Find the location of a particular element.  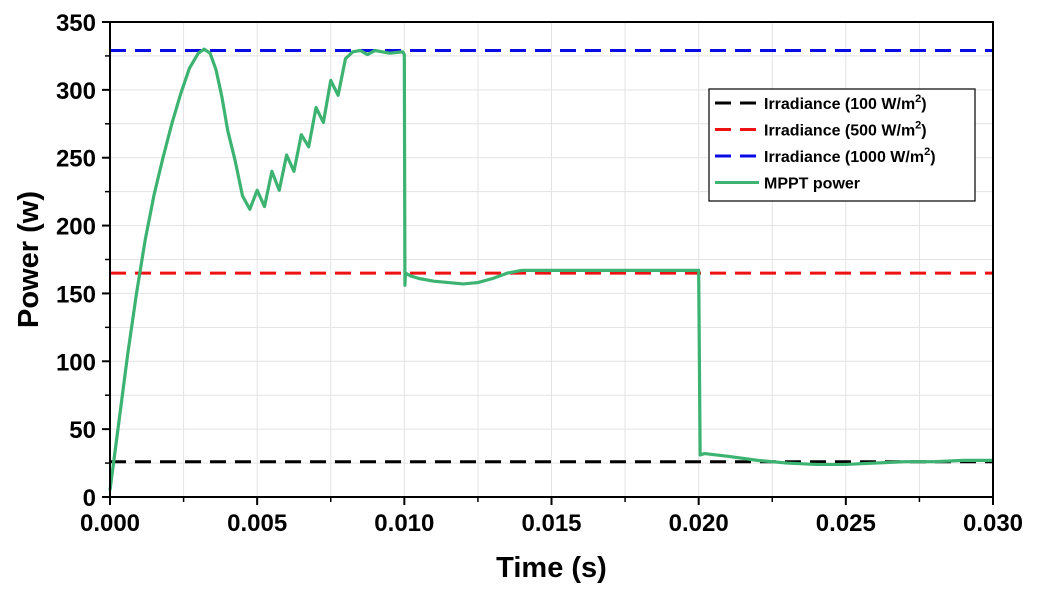

y-tick-label: 250 is located at coordinates (76, 159).